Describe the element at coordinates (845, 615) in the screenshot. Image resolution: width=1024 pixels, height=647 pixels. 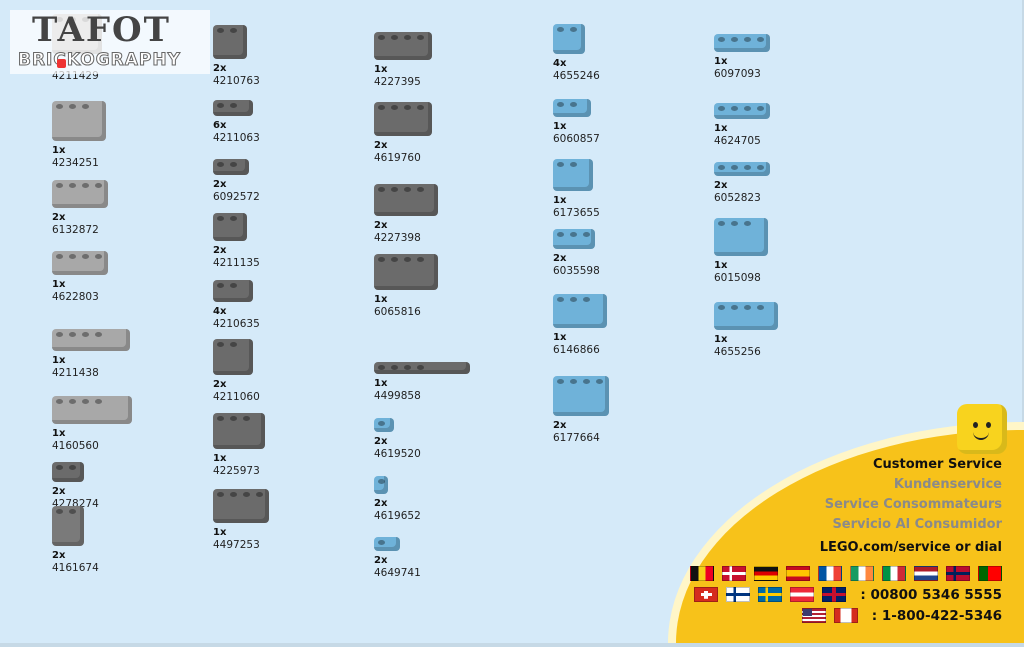
I see `canada-flag-icon` at that location.